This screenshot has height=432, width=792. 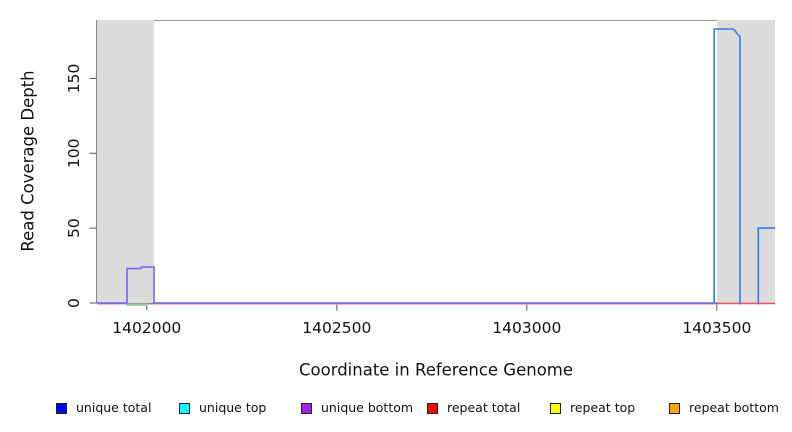 I want to click on x-tick-label: 1402000, so click(x=146, y=328).